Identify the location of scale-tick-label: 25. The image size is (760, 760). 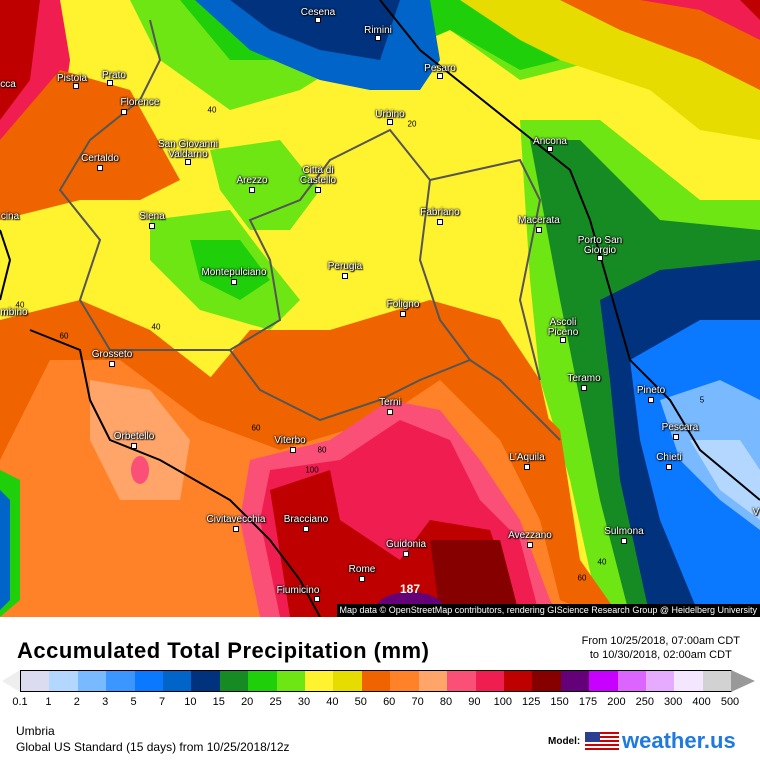
(275, 702).